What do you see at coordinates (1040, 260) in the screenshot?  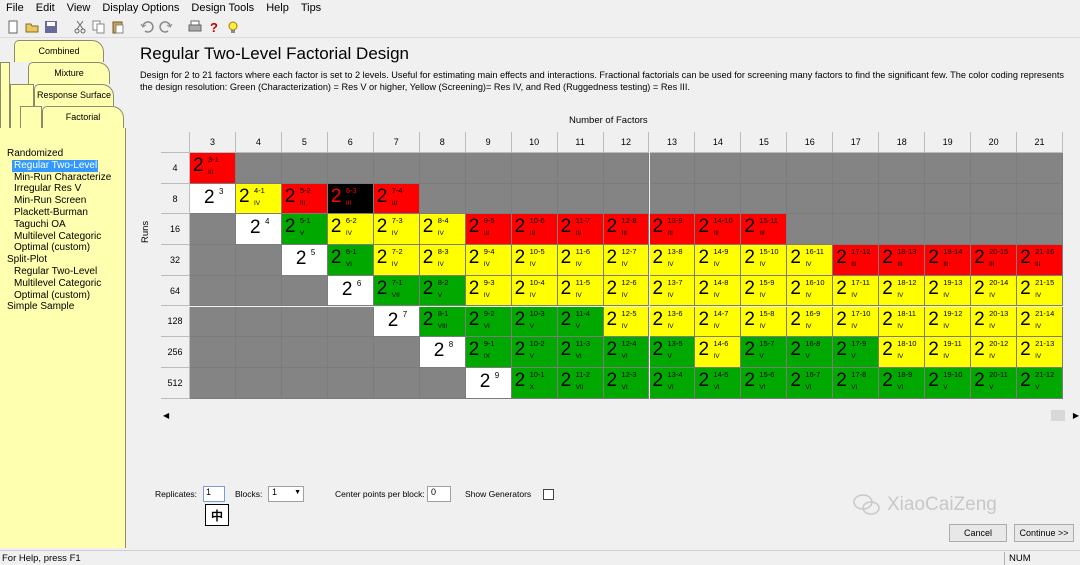 I see `design-cell: 2 21-16 III` at bounding box center [1040, 260].